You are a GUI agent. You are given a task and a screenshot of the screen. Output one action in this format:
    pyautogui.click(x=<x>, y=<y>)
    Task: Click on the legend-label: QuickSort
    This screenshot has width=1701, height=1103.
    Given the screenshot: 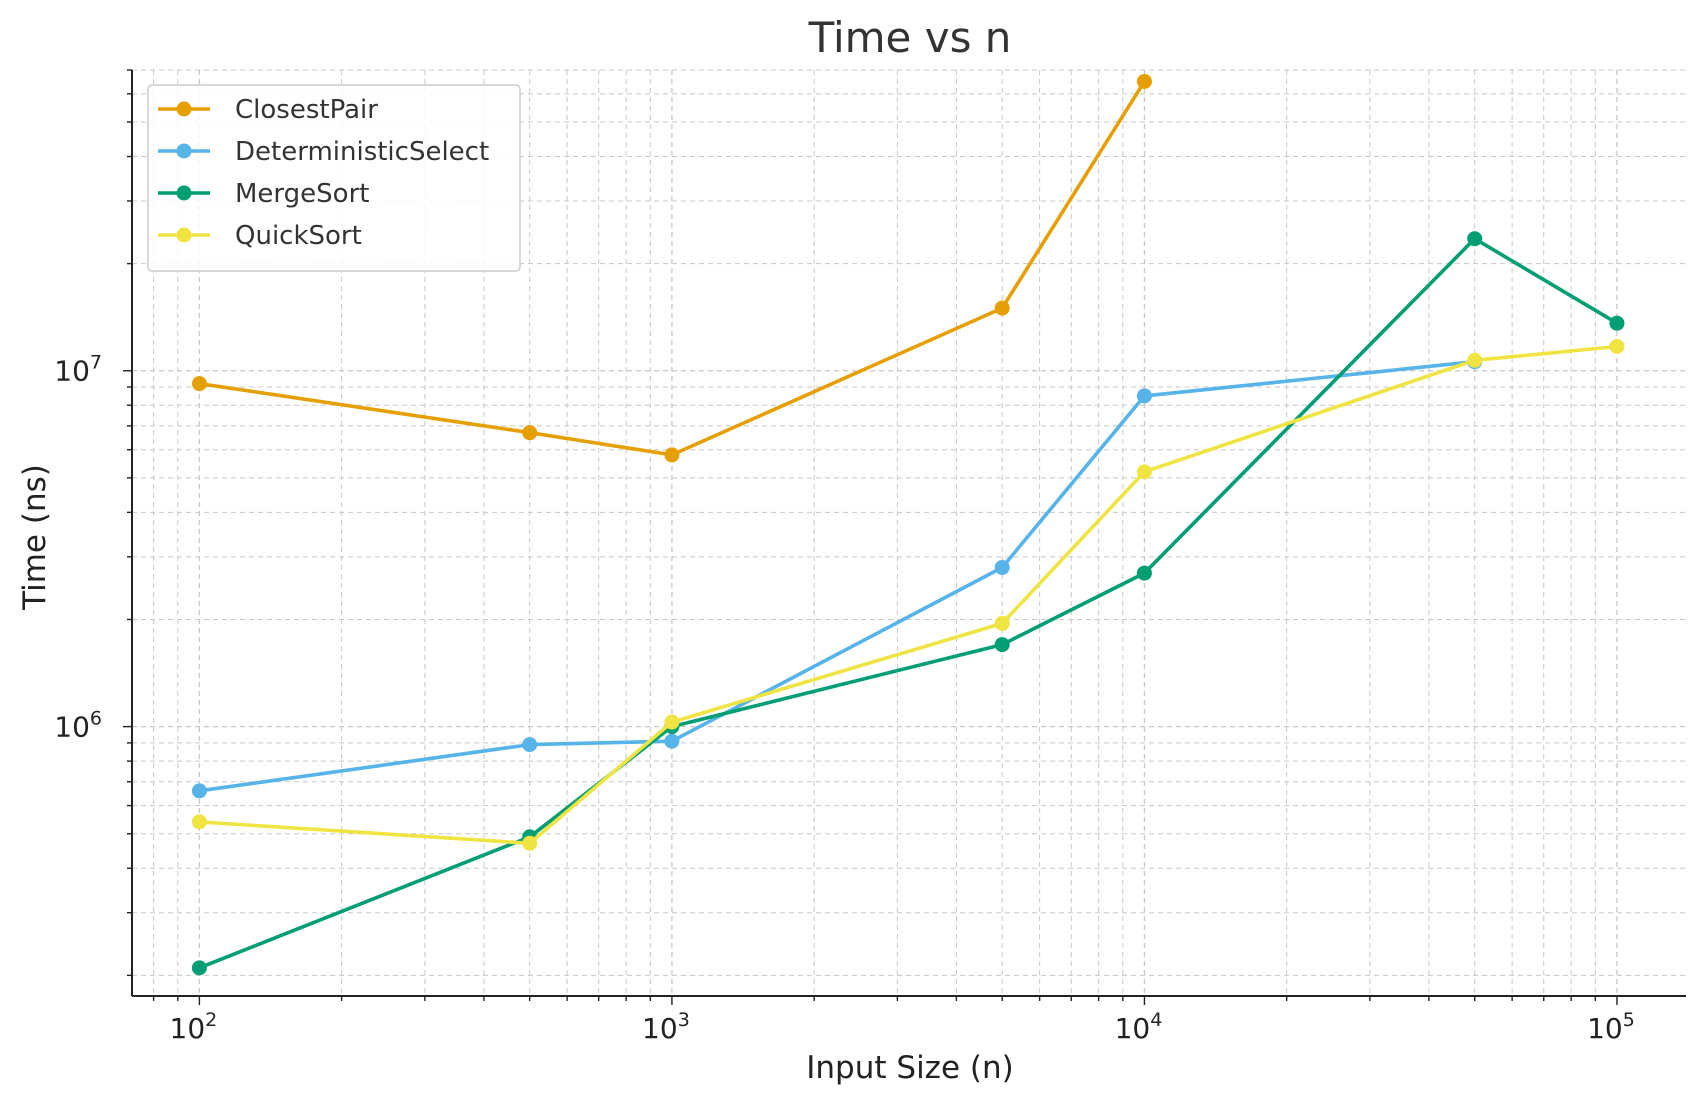 What is the action you would take?
    pyautogui.click(x=298, y=236)
    